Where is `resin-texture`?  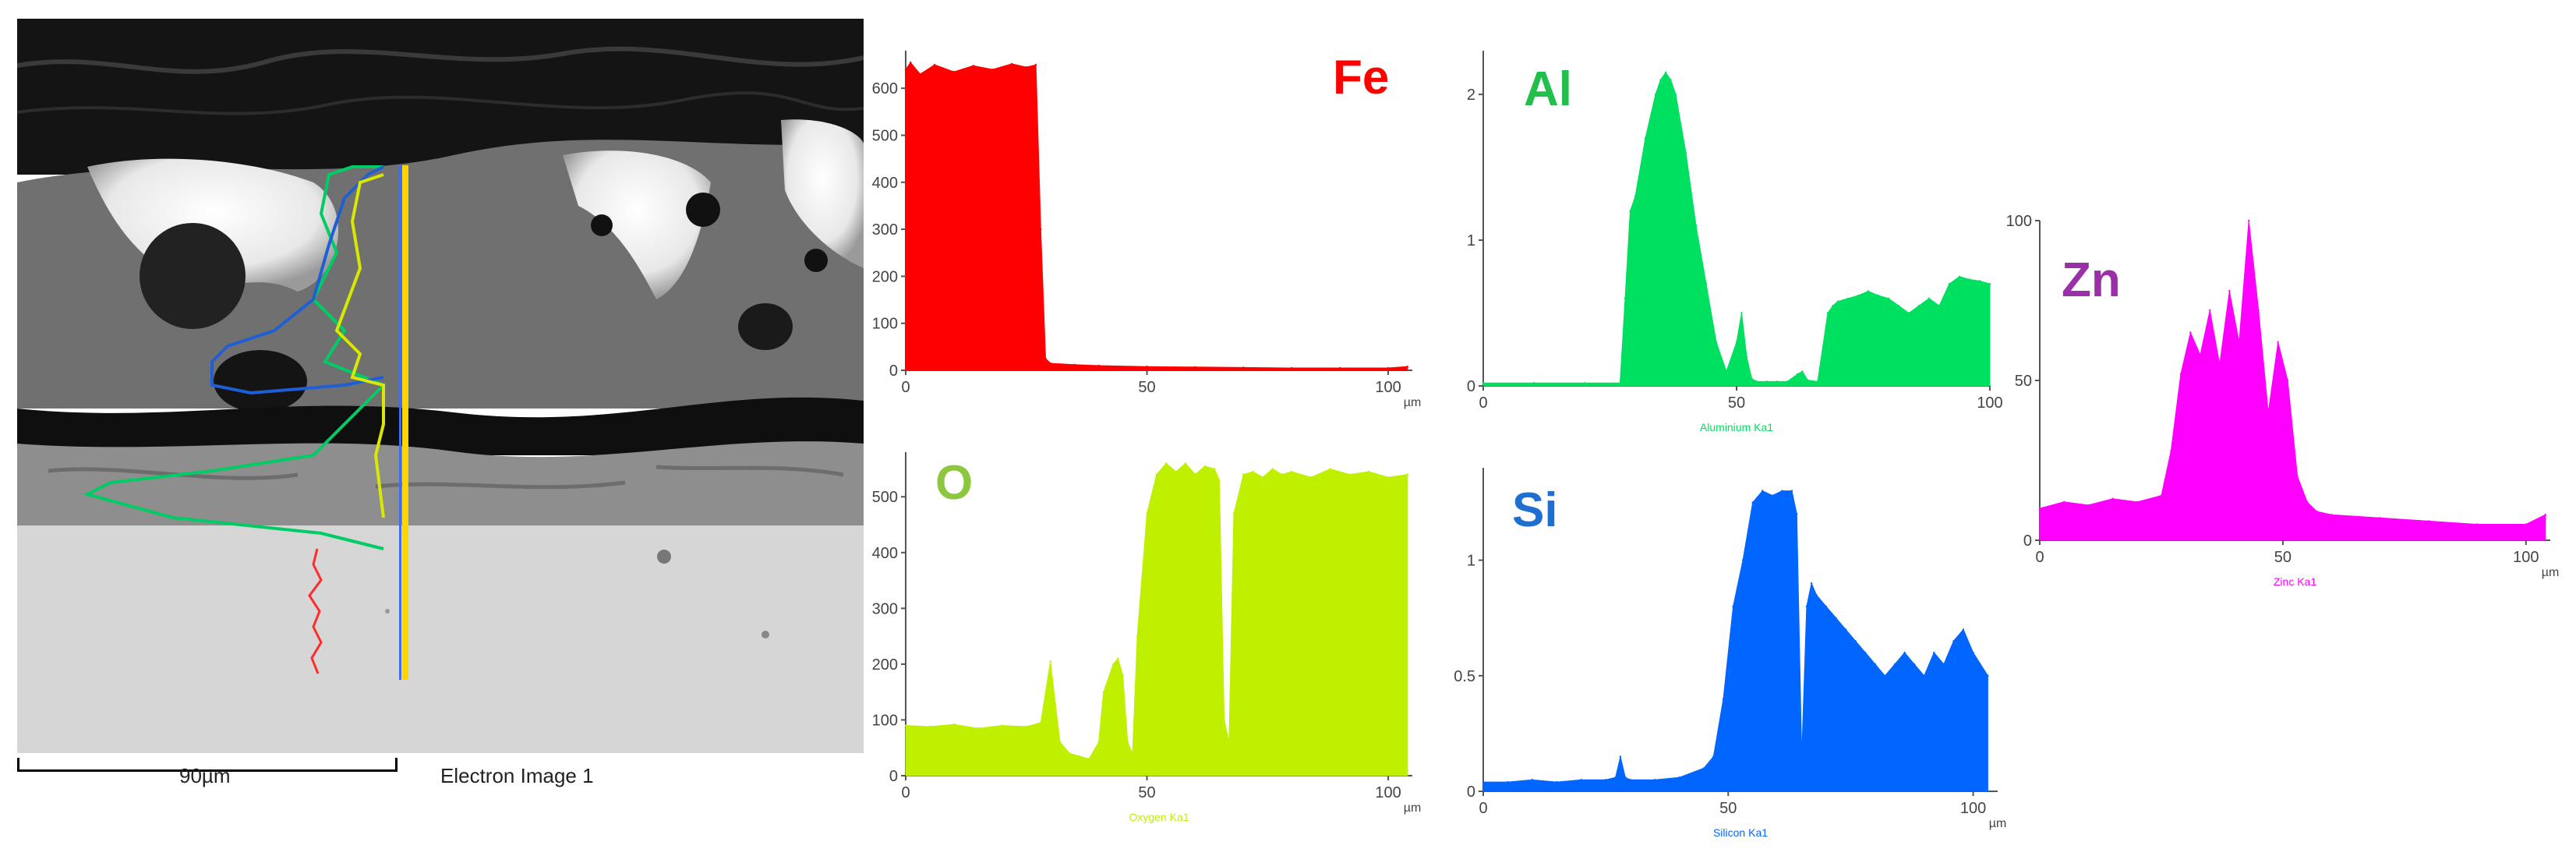
resin-texture is located at coordinates (440, 60).